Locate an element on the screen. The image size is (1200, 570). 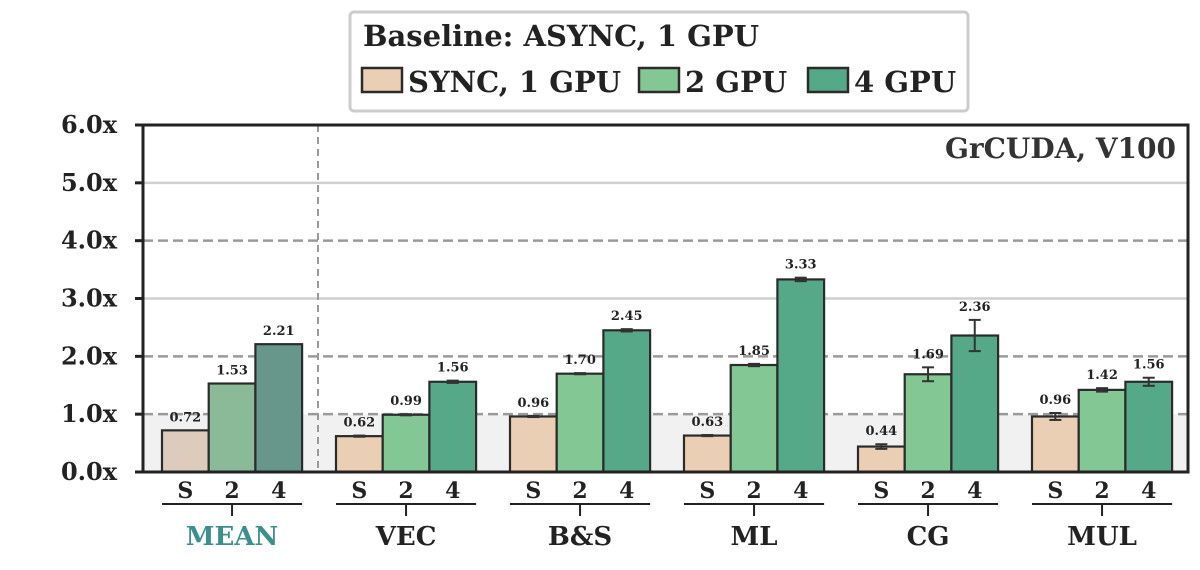
data-label: 0.44 is located at coordinates (882, 431).